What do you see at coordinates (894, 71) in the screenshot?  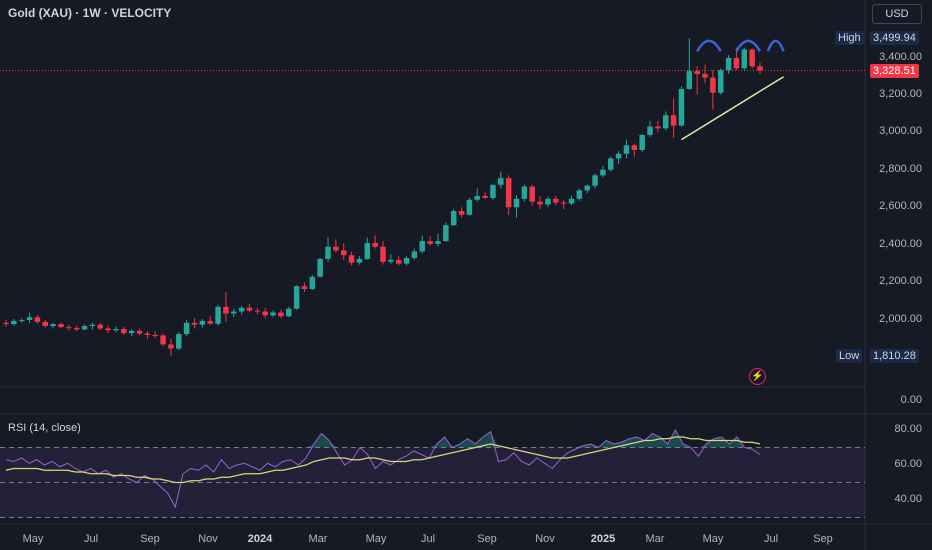 I see `current-price-tag: 3,328.51` at bounding box center [894, 71].